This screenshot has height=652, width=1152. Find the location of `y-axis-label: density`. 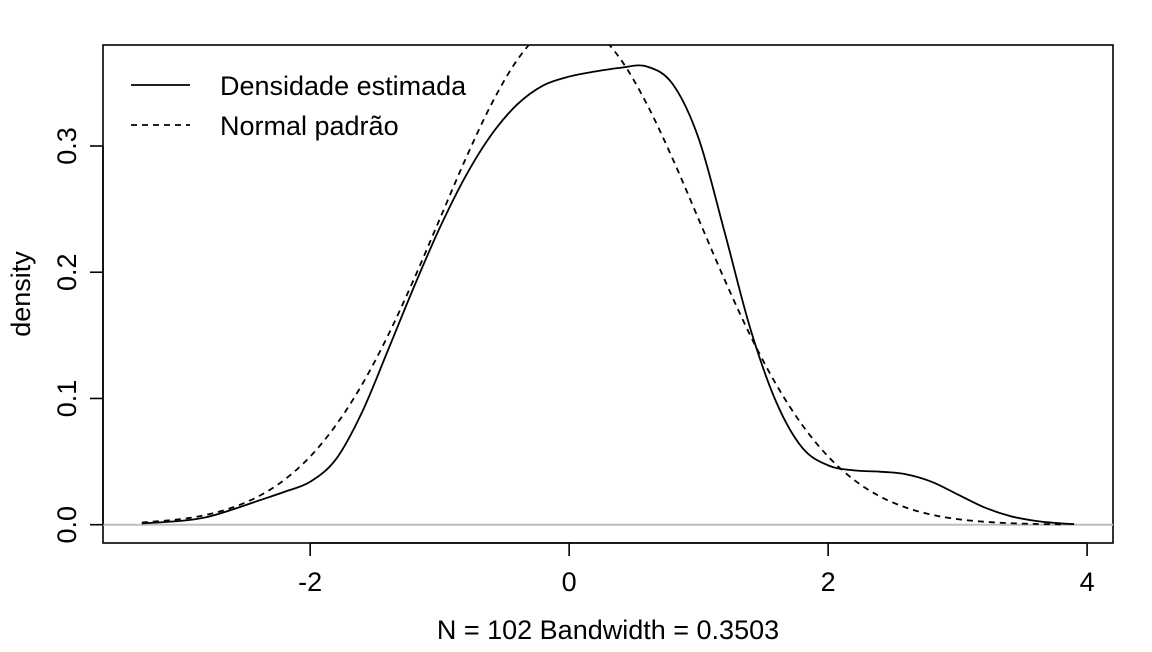

y-axis-label: density is located at coordinates (21, 294).